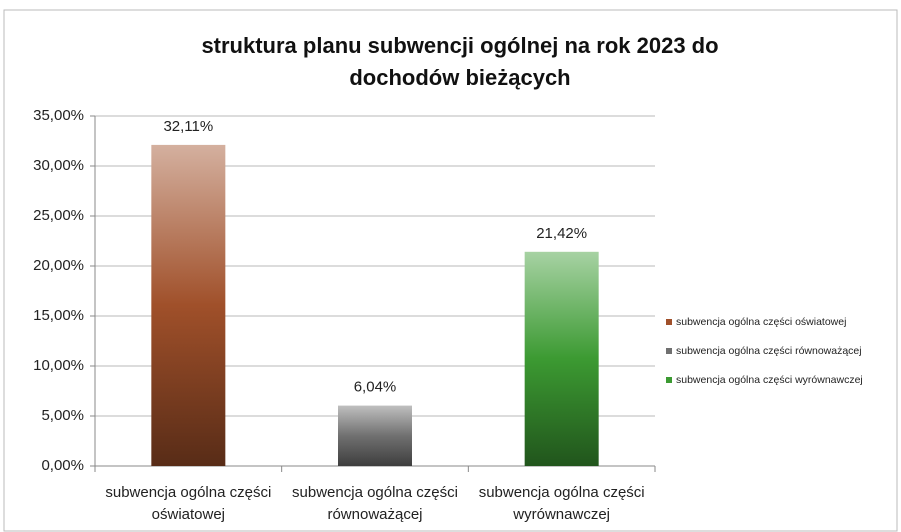  I want to click on data-label: 32,11%, so click(188, 126).